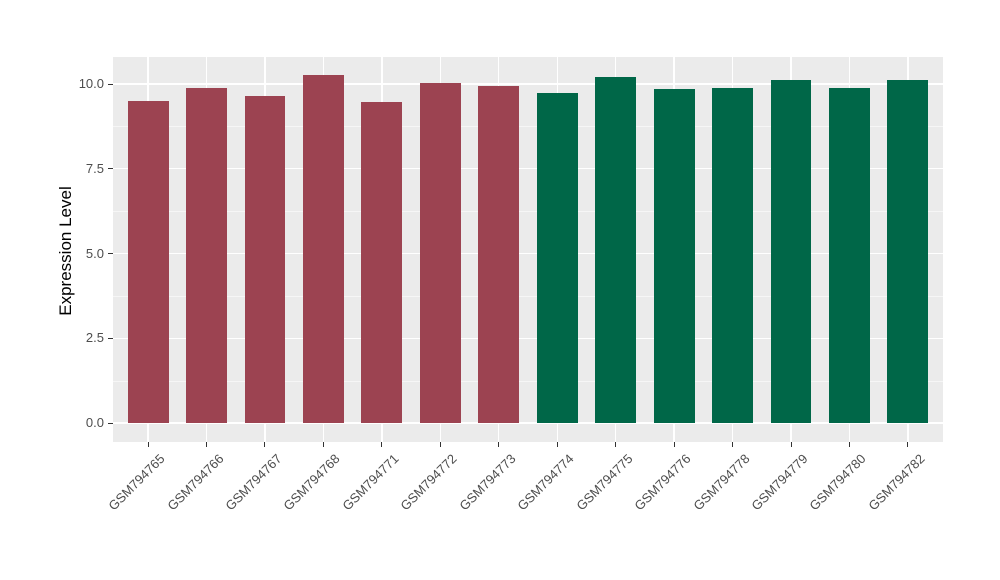 This screenshot has height=580, width=1000. Describe the element at coordinates (733, 255) in the screenshot. I see `bar-GSM794778` at that location.